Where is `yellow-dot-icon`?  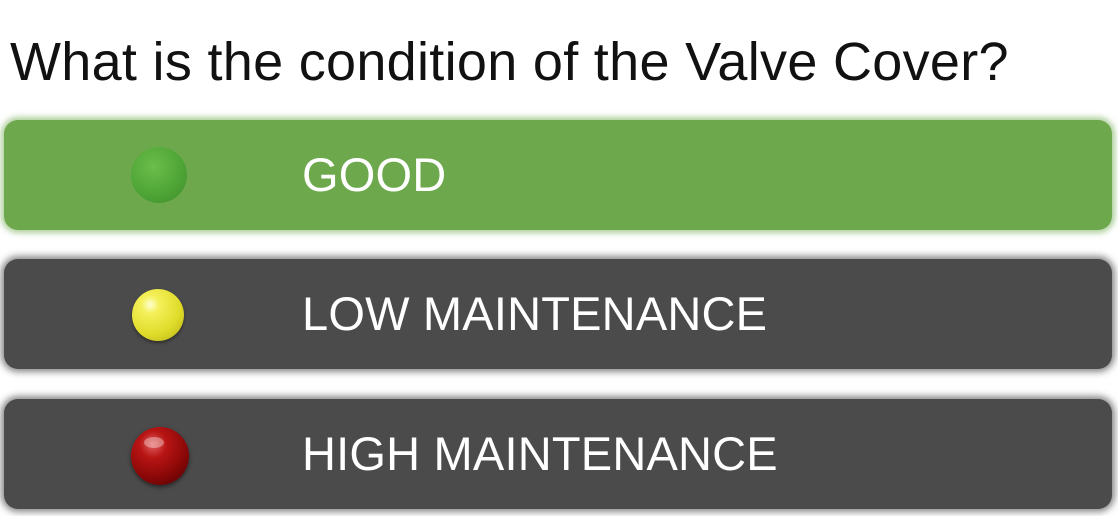
yellow-dot-icon is located at coordinates (158, 315).